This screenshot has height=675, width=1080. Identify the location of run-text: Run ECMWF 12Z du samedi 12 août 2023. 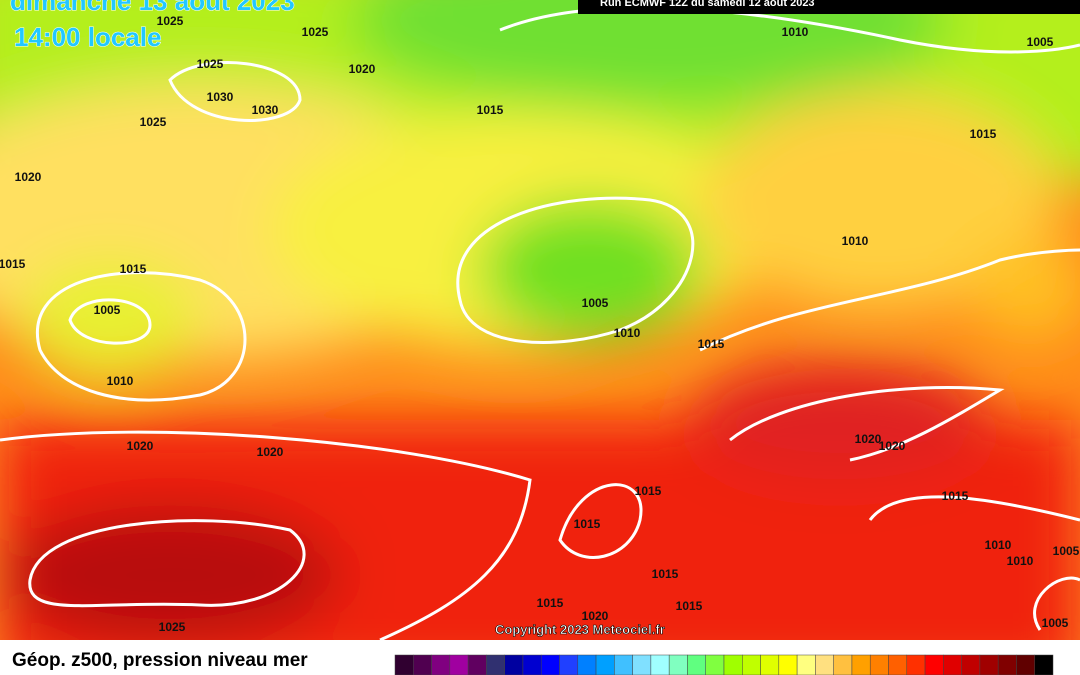
(707, 4).